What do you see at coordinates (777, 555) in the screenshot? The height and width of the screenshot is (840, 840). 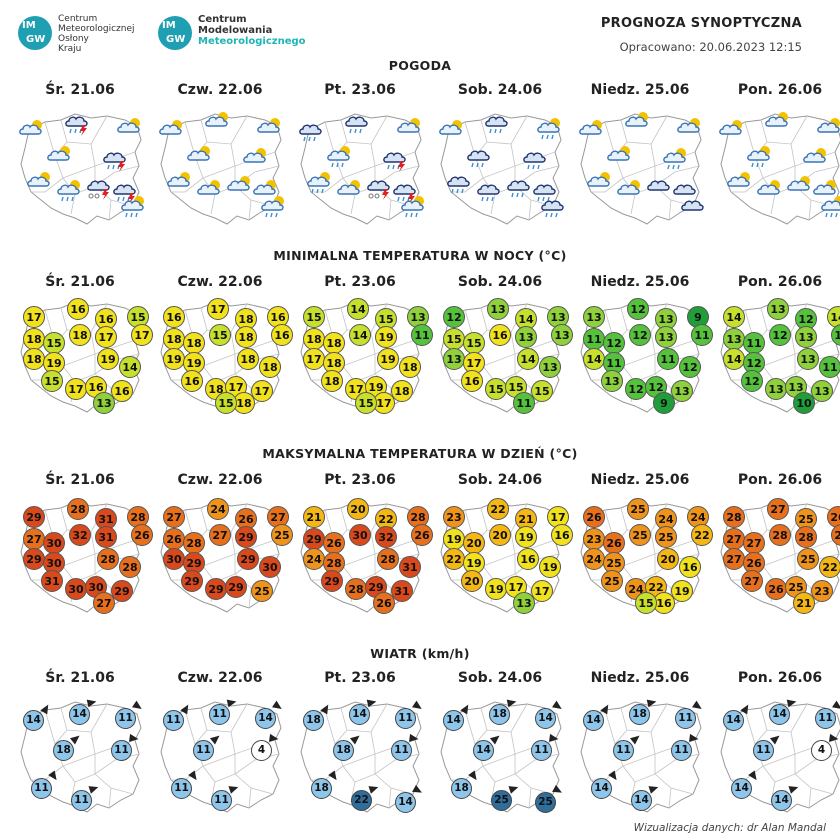 I see `map-tmax-day-6: 282725262627272828272625222726252321` at bounding box center [777, 555].